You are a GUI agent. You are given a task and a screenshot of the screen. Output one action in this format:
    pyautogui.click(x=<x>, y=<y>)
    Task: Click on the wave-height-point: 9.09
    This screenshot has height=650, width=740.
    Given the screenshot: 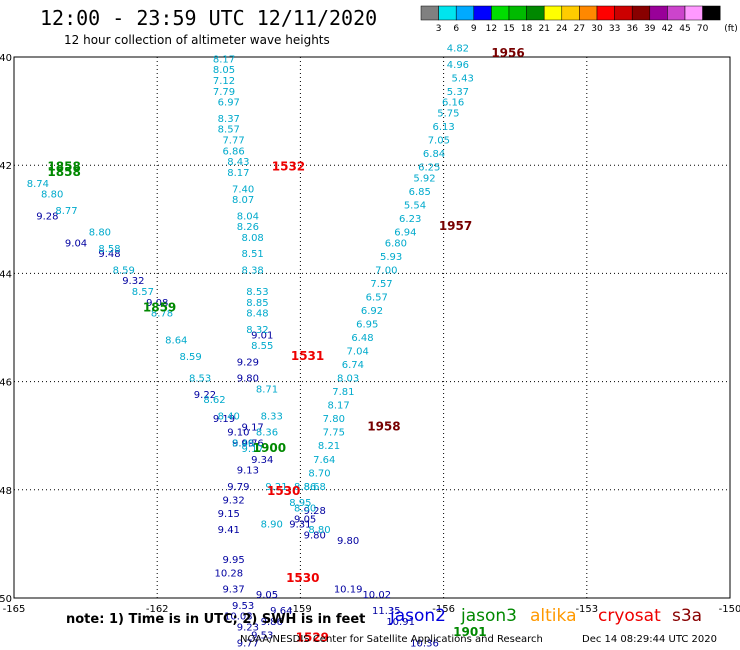 What is the action you would take?
    pyautogui.click(x=243, y=444)
    